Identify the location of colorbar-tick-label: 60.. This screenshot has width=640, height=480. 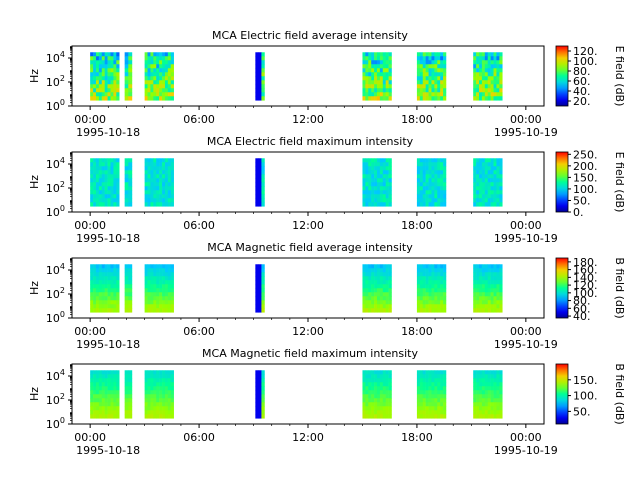
(582, 308).